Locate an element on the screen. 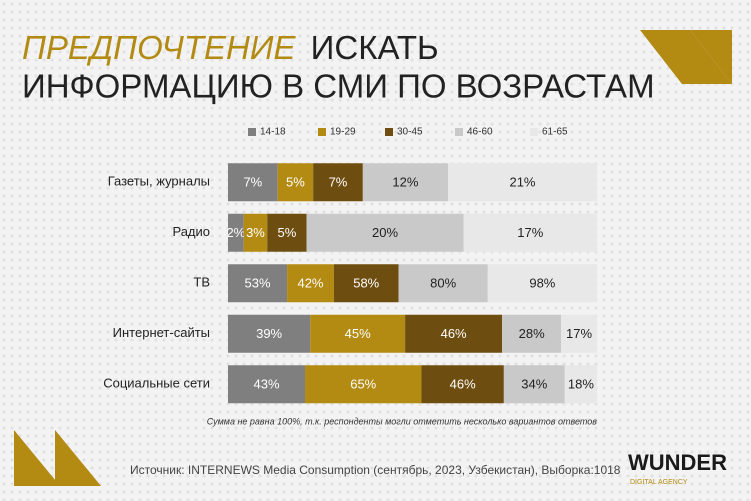 The width and height of the screenshot is (751, 501). value-label: 34% is located at coordinates (534, 384).